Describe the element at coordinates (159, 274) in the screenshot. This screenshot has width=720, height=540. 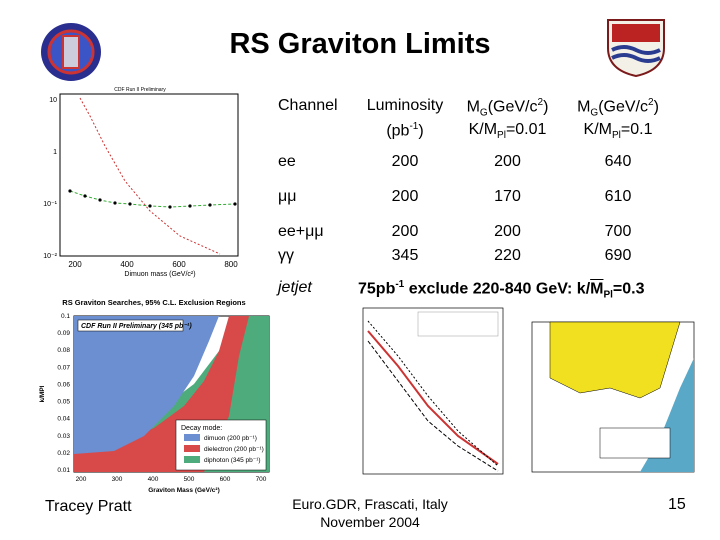
I see `x-axis-label: Dimuon mass (GeV/c²)` at that location.